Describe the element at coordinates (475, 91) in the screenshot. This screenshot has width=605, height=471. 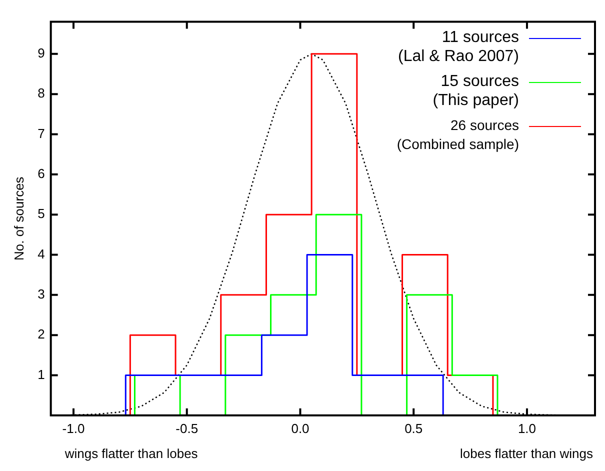
I see `legend-label: 15 sources (This paper)` at that location.